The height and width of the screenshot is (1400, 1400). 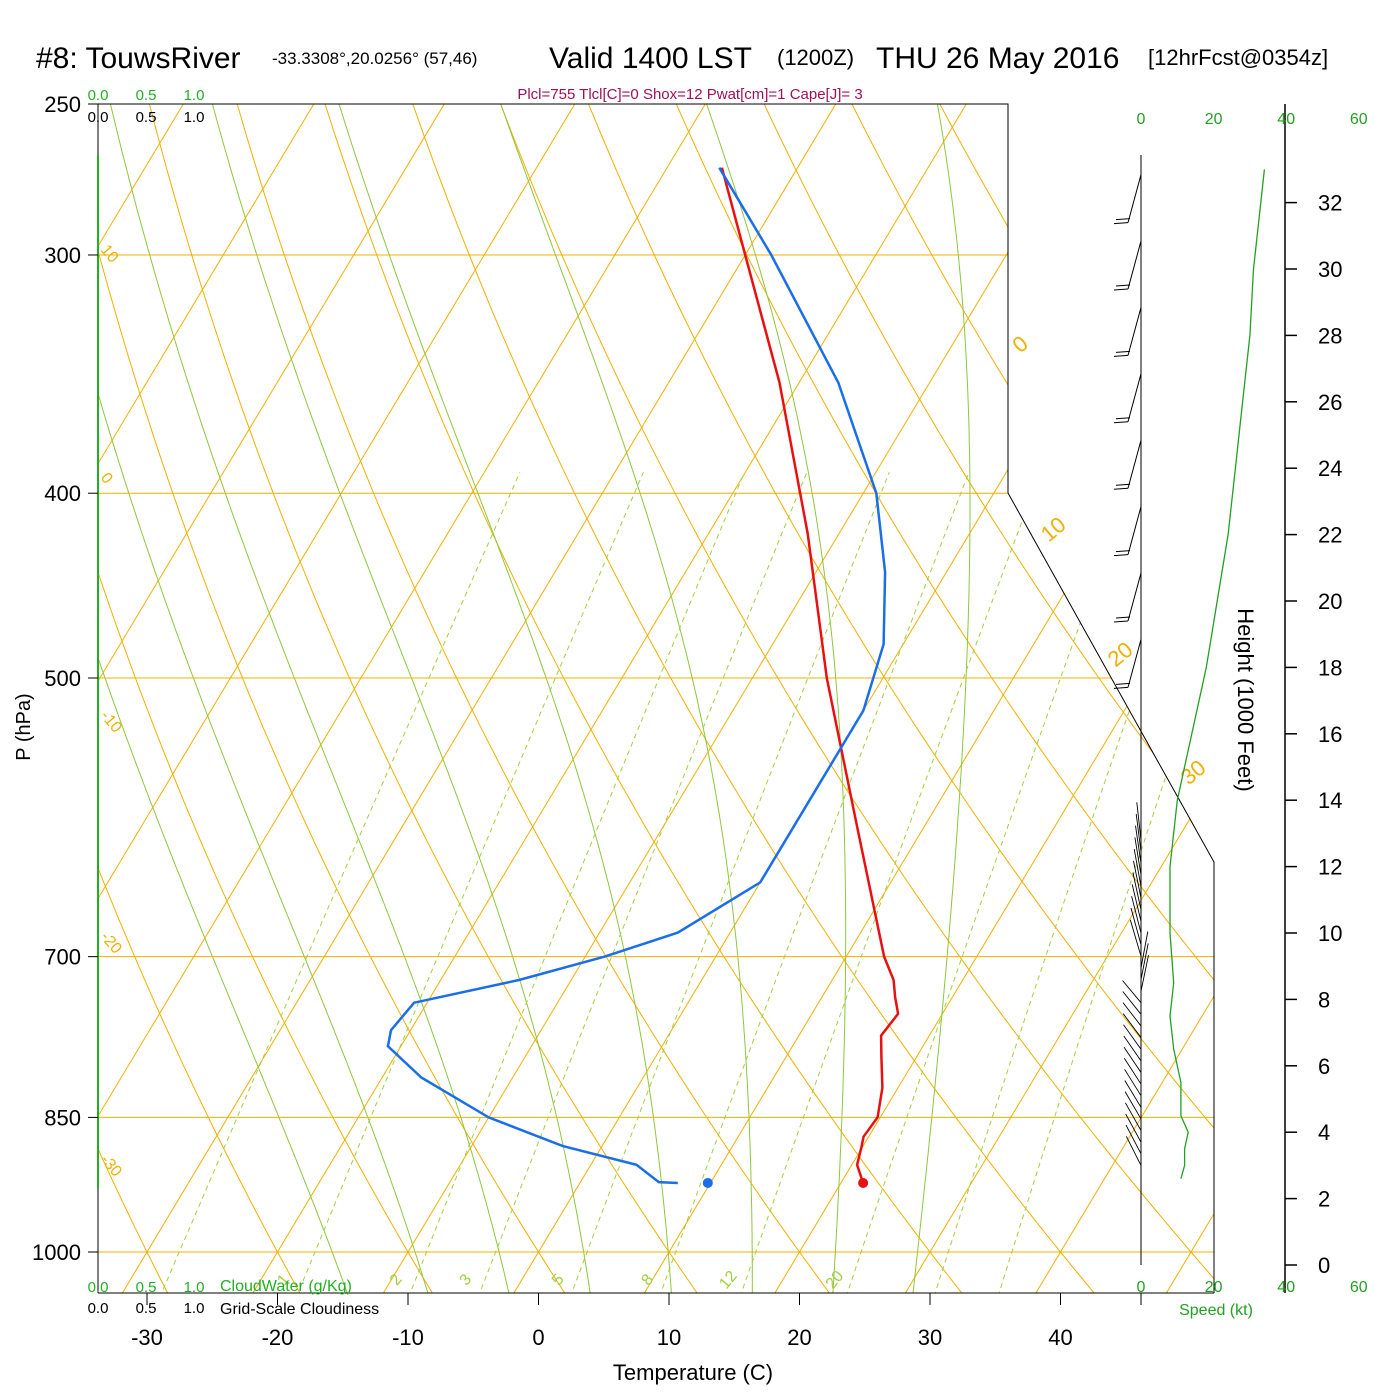 I want to click on speed-top-label: 60, so click(x=1359, y=119).